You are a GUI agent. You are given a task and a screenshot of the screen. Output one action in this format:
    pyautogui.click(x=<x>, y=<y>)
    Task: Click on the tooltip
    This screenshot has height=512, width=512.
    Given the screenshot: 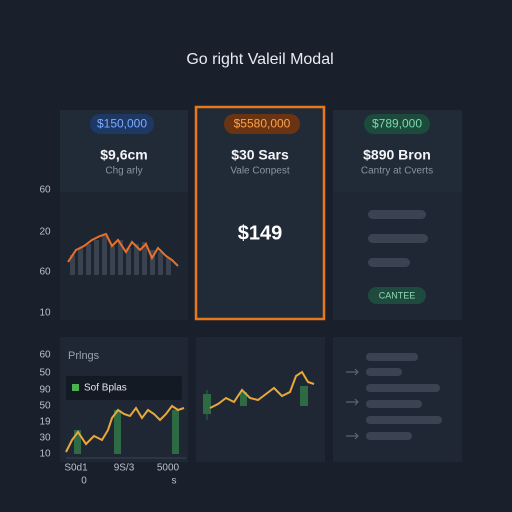 What is the action you would take?
    pyautogui.click(x=124, y=388)
    